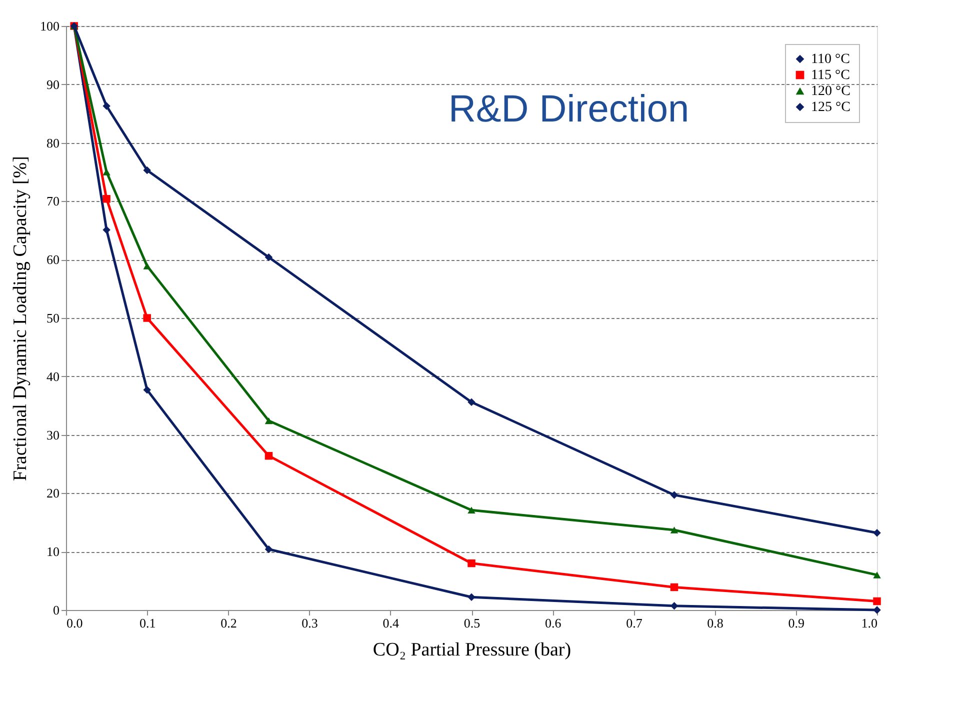 This screenshot has height=706, width=956. Describe the element at coordinates (74, 623) in the screenshot. I see `x-tick-label: 0.0` at that location.